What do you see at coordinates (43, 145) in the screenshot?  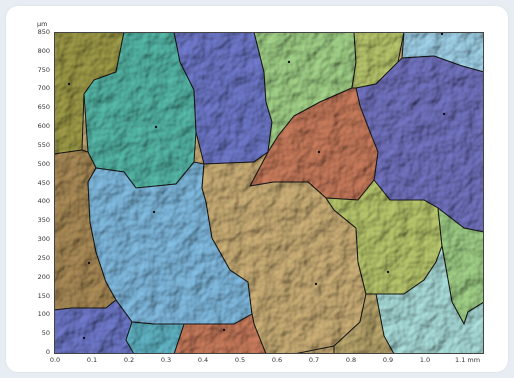 I see `y-tick-label: 550` at bounding box center [43, 145].